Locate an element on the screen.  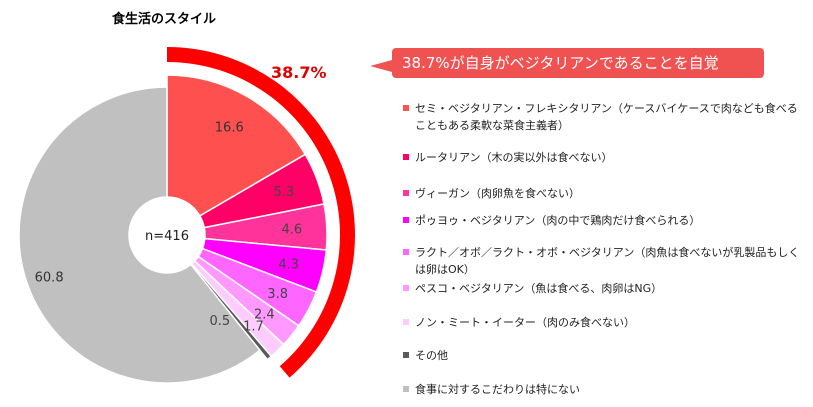
legend-item: ペスコ・ベジタリアン（魚は食べる、肉卵はNG） is located at coordinates (605, 288).